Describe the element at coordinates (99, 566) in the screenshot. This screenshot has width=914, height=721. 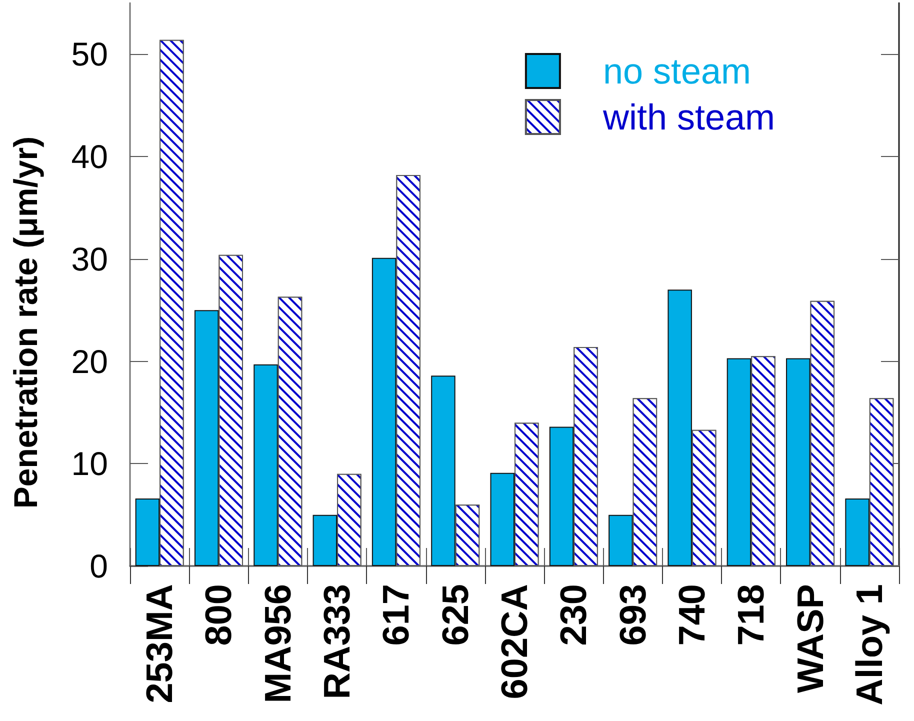
I see `y-tick-label: 0` at that location.